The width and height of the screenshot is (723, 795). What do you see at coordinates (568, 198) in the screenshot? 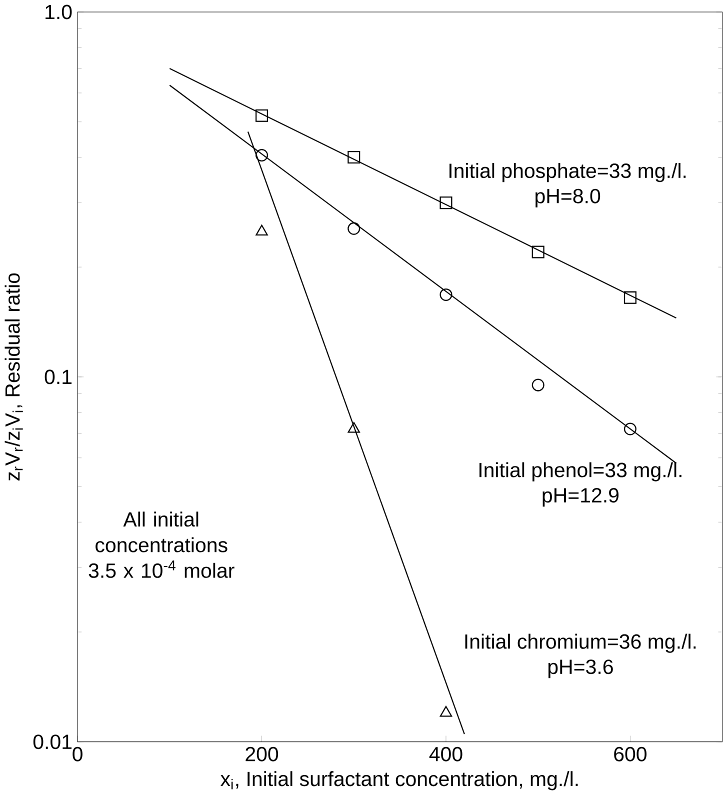
I see `annotation: pH=8.0` at bounding box center [568, 198].